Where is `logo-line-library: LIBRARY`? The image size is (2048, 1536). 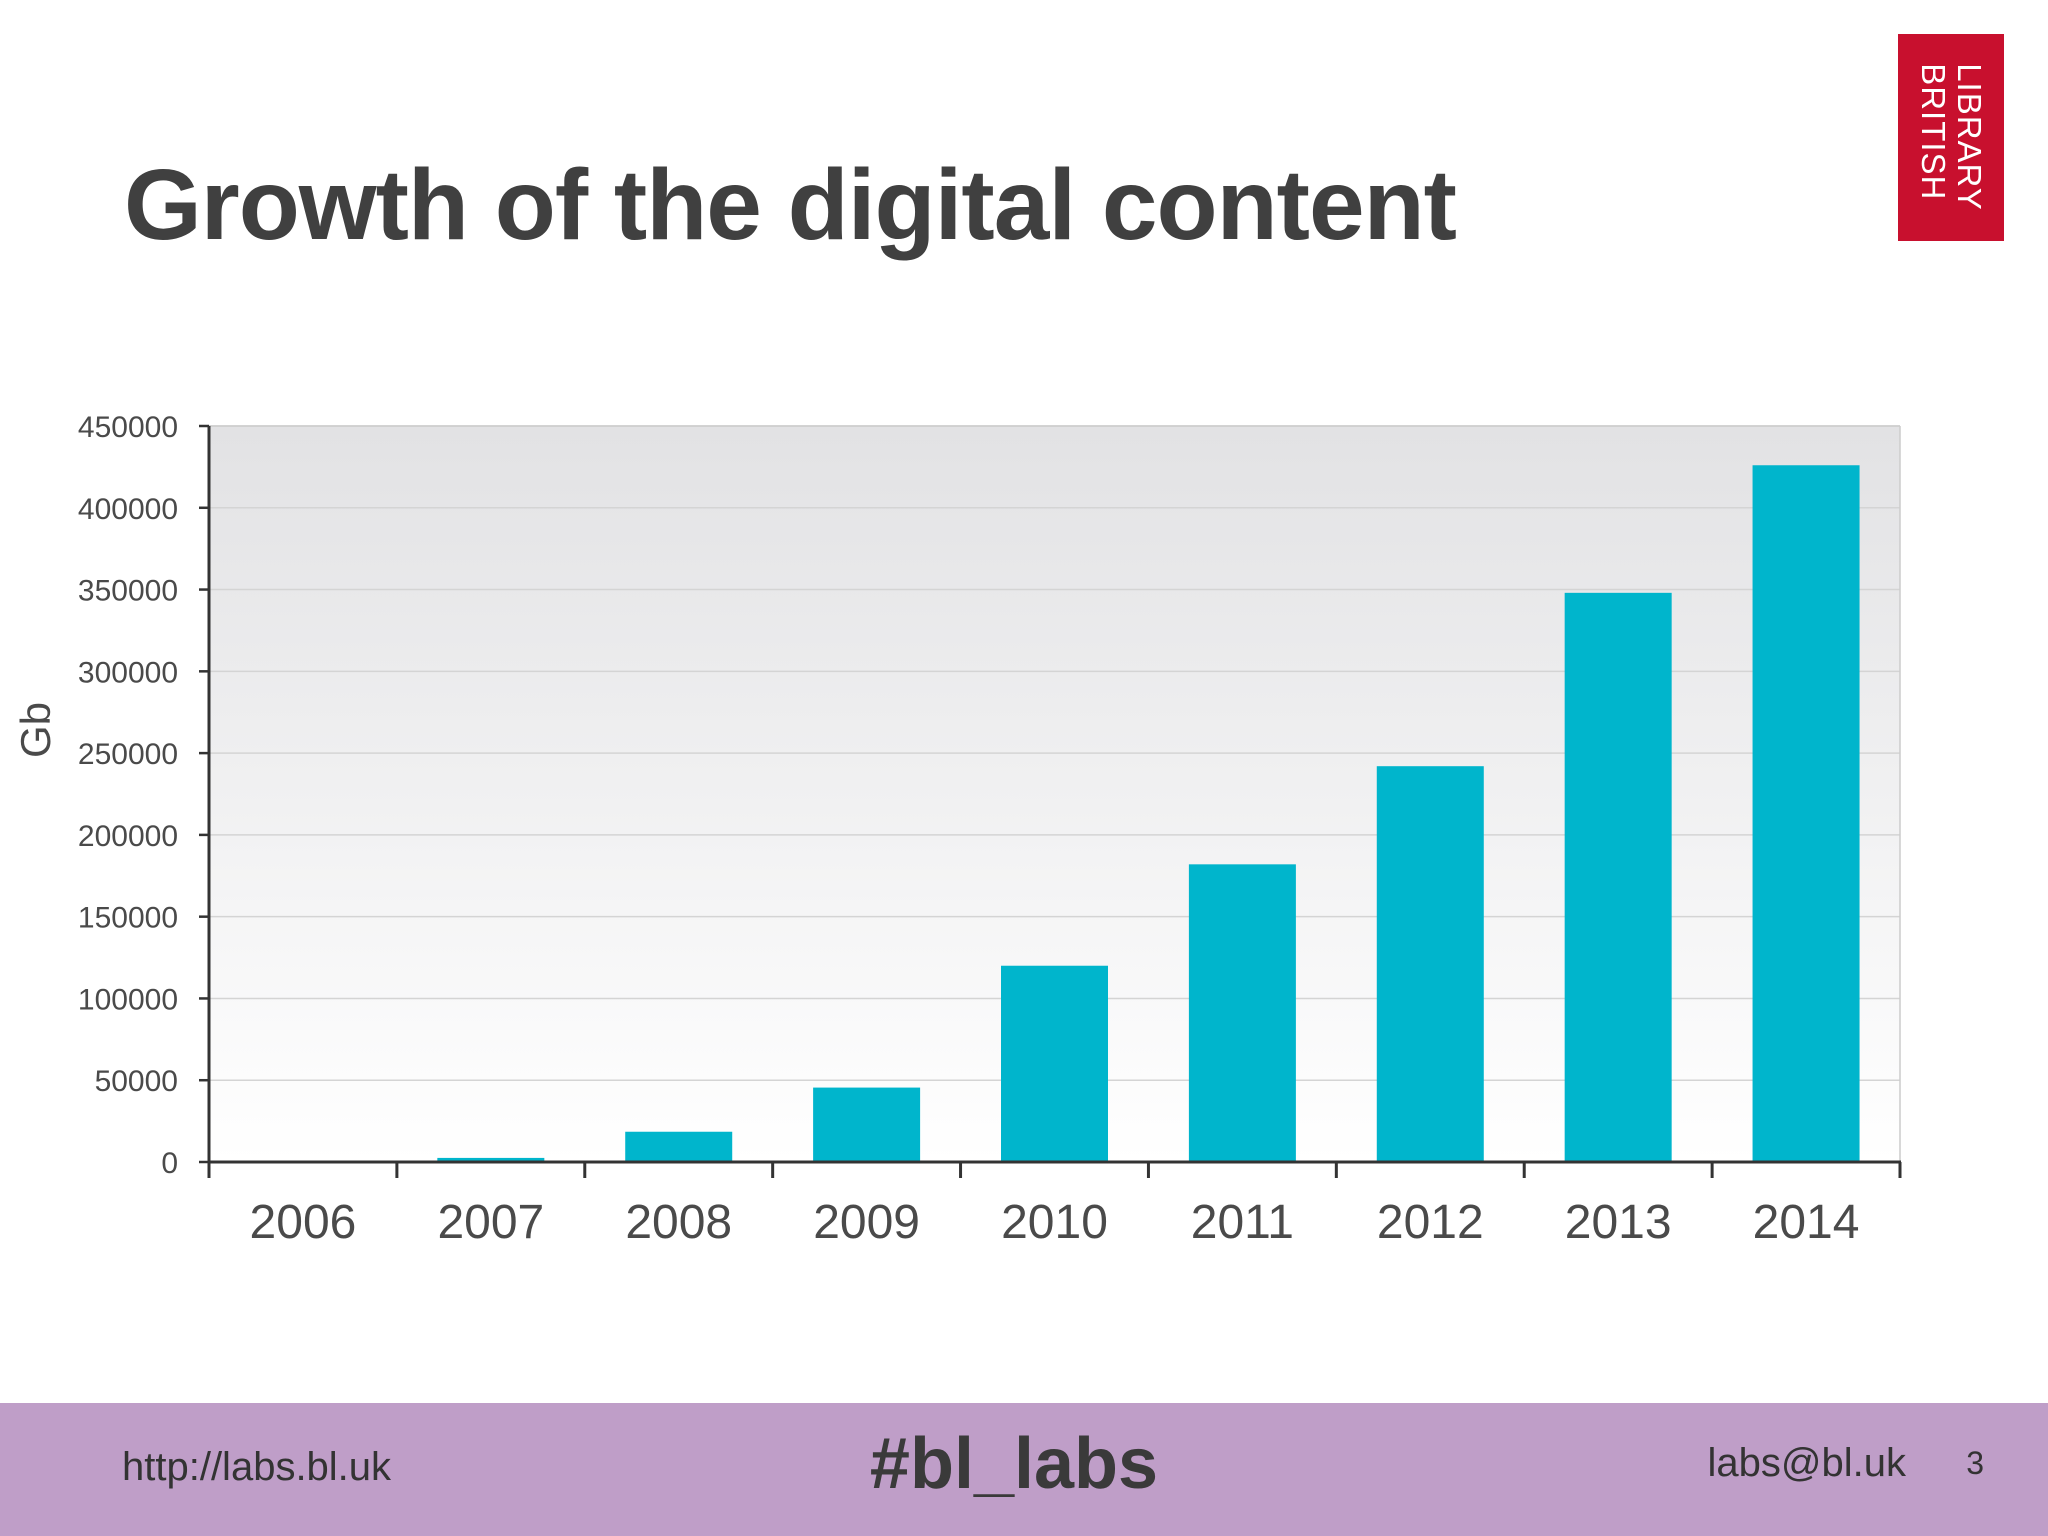
logo-line-library: LIBRARY is located at coordinates (1969, 137).